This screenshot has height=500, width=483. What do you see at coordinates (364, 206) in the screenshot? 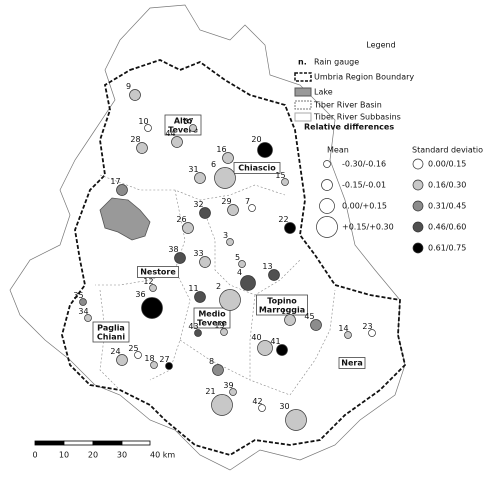
I see `legend-mean-label: 0.00/+0.15` at bounding box center [364, 206].